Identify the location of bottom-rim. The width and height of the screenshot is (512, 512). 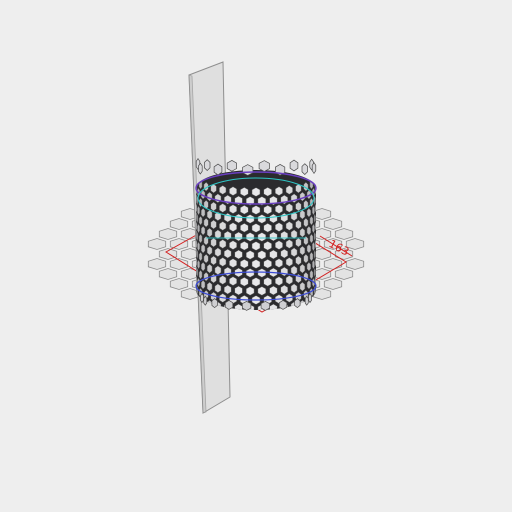
(256, 286).